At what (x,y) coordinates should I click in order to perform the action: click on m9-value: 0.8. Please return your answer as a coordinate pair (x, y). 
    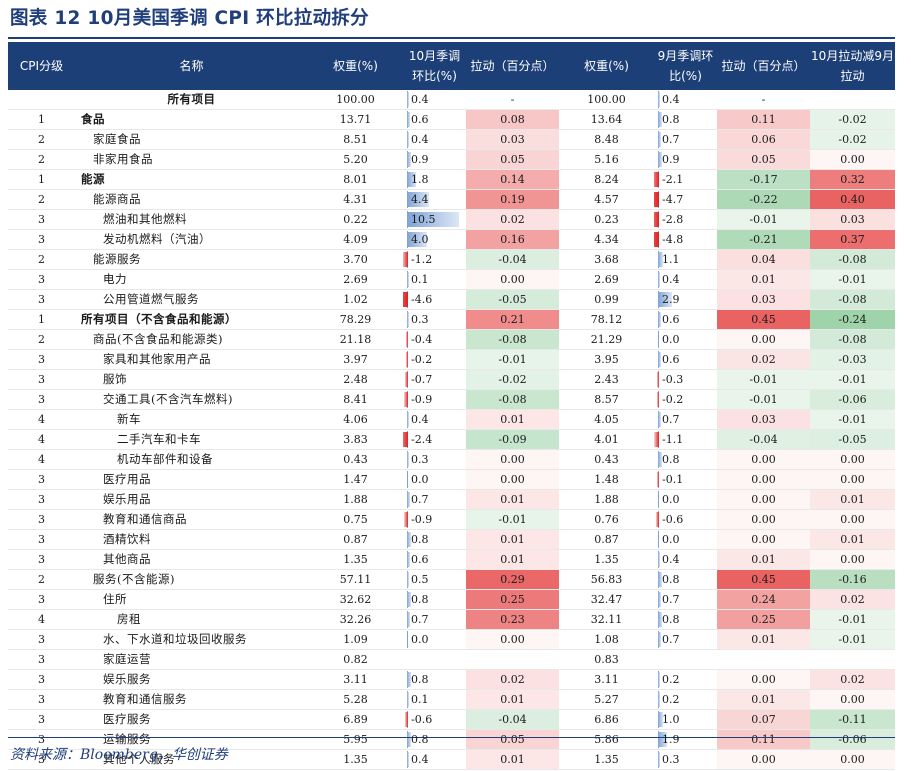
    Looking at the image, I should click on (671, 459).